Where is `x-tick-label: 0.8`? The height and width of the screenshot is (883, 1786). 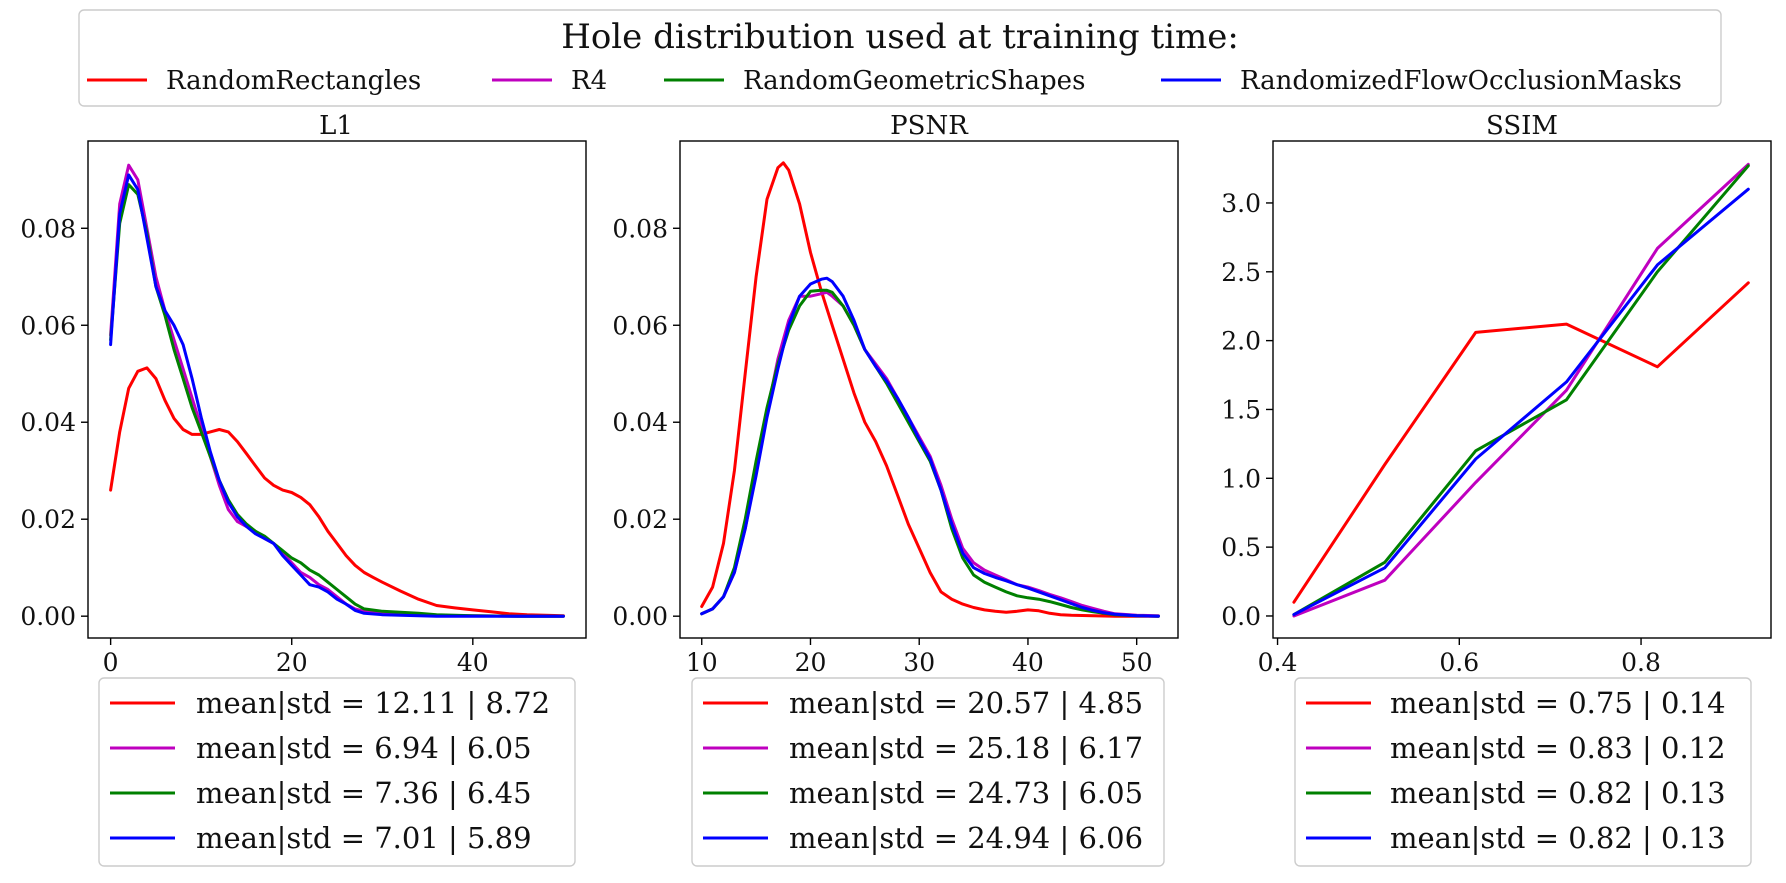
x-tick-label: 0.8 is located at coordinates (1641, 662).